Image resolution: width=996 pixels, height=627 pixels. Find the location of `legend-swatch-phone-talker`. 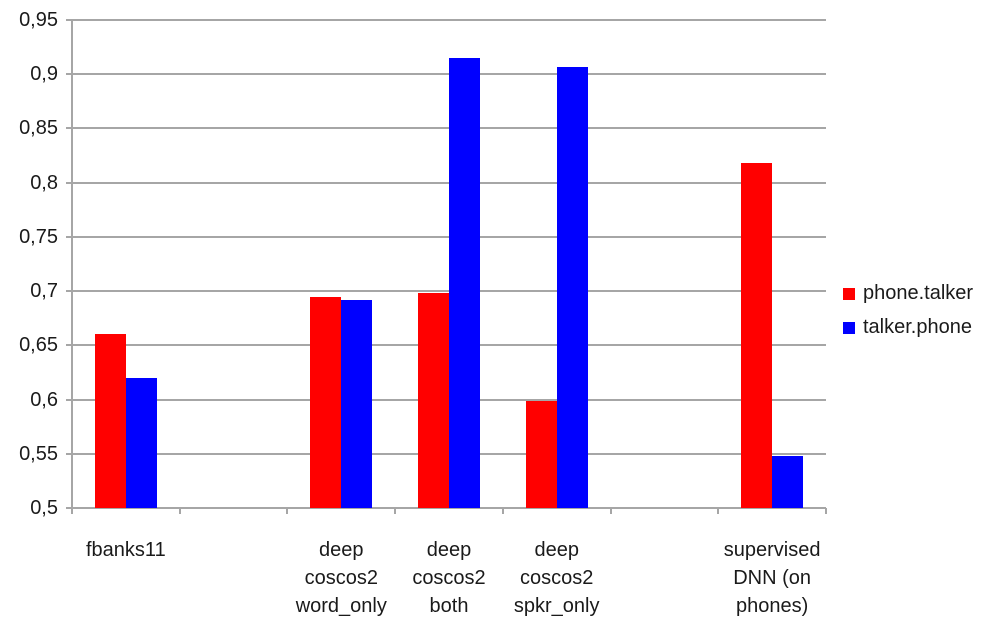

legend-swatch-phone-talker is located at coordinates (849, 293).